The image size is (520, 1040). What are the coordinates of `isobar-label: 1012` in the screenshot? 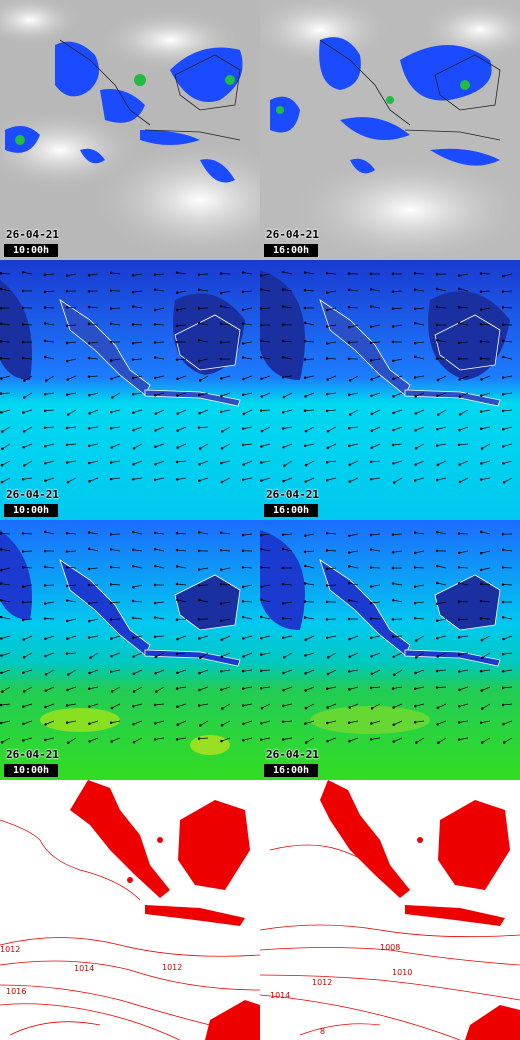 It's located at (172, 967).